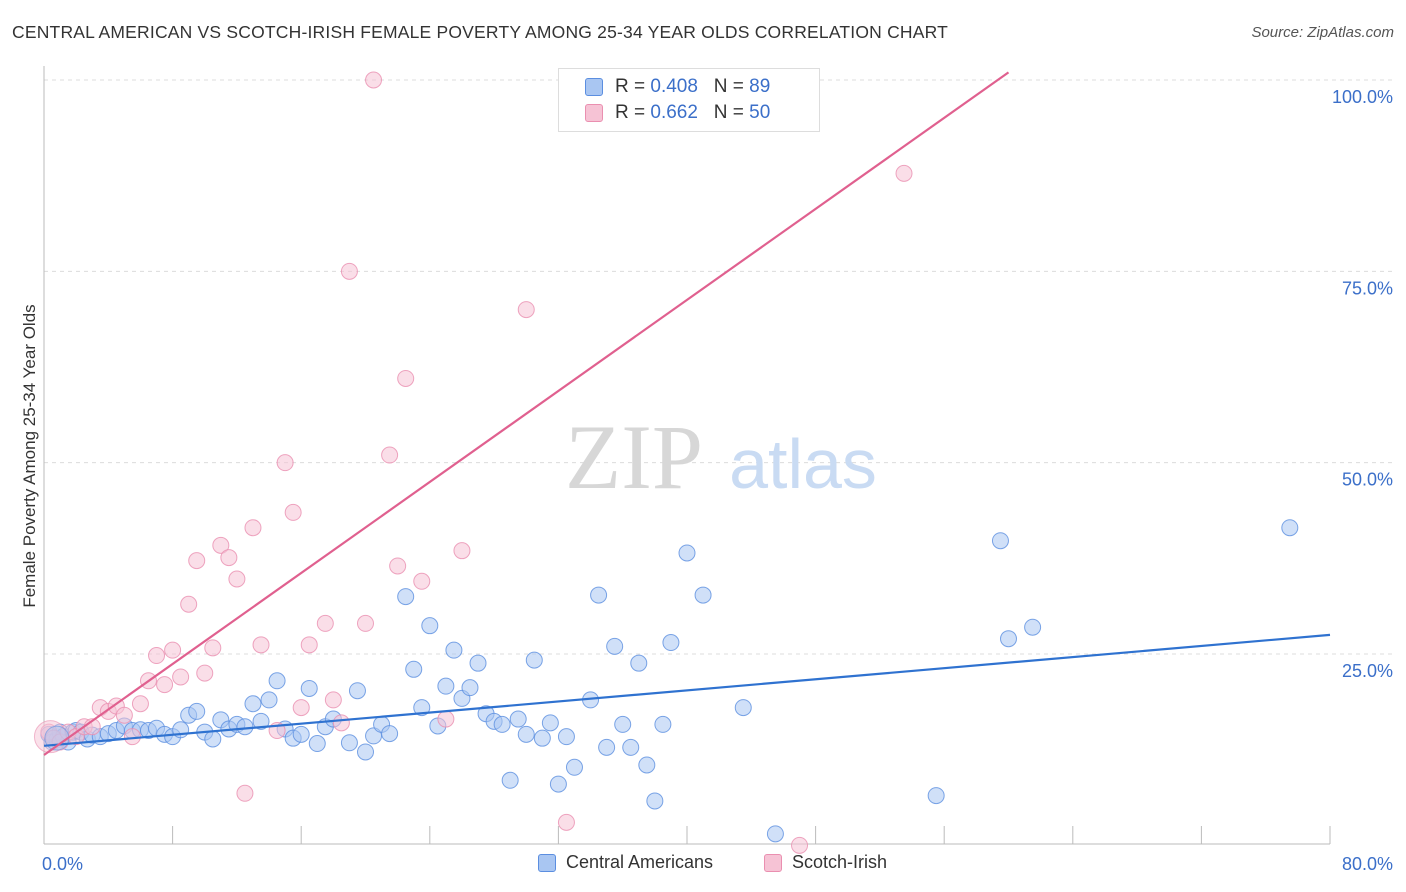 Image resolution: width=1406 pixels, height=892 pixels. Describe the element at coordinates (1362, 97) in the screenshot. I see `y-tick-label: 100.0%` at that location.